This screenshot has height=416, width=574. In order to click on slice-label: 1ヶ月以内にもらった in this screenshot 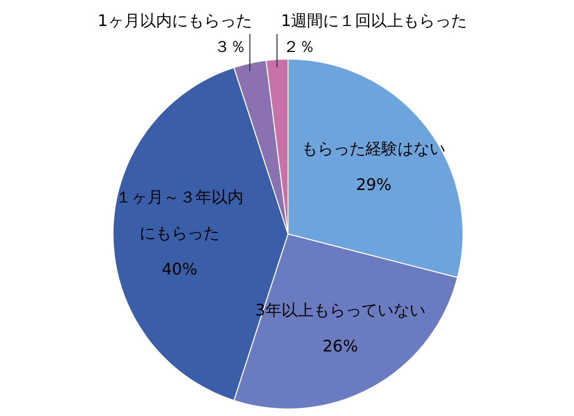, I will do `click(175, 20)`.